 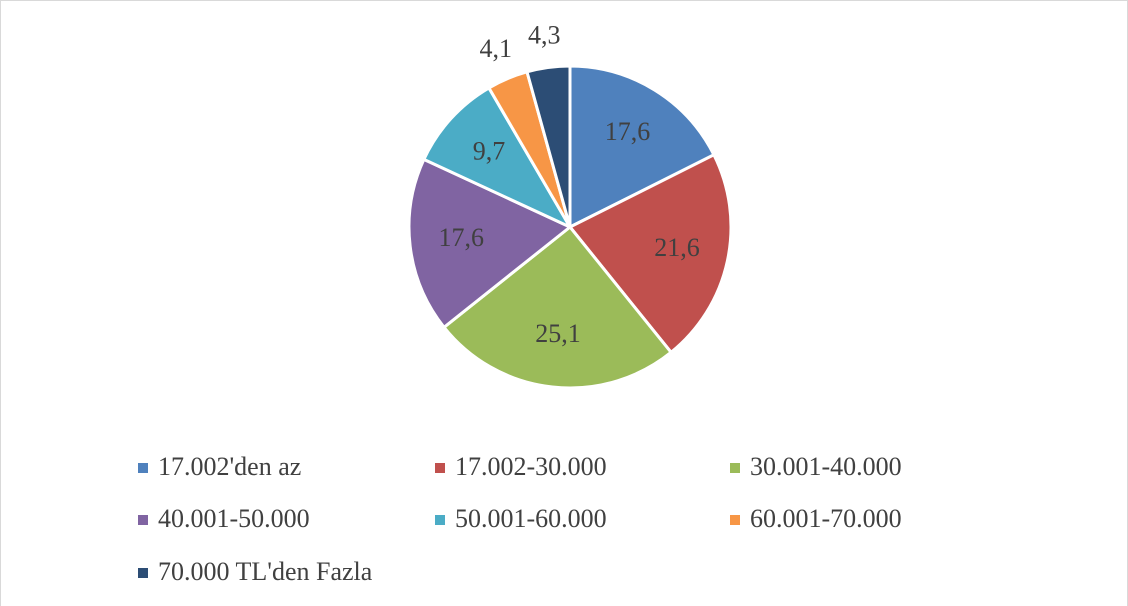 I want to click on data-label: 4,3, so click(x=544, y=35).